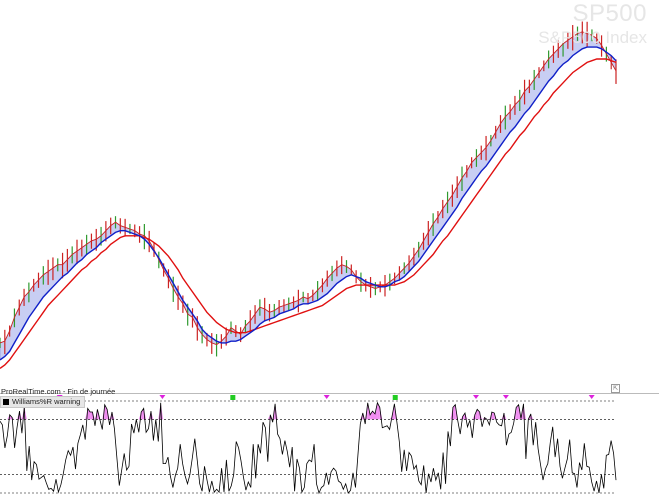 The width and height of the screenshot is (659, 500). I want to click on maximize-icon: ⇱, so click(615, 388).